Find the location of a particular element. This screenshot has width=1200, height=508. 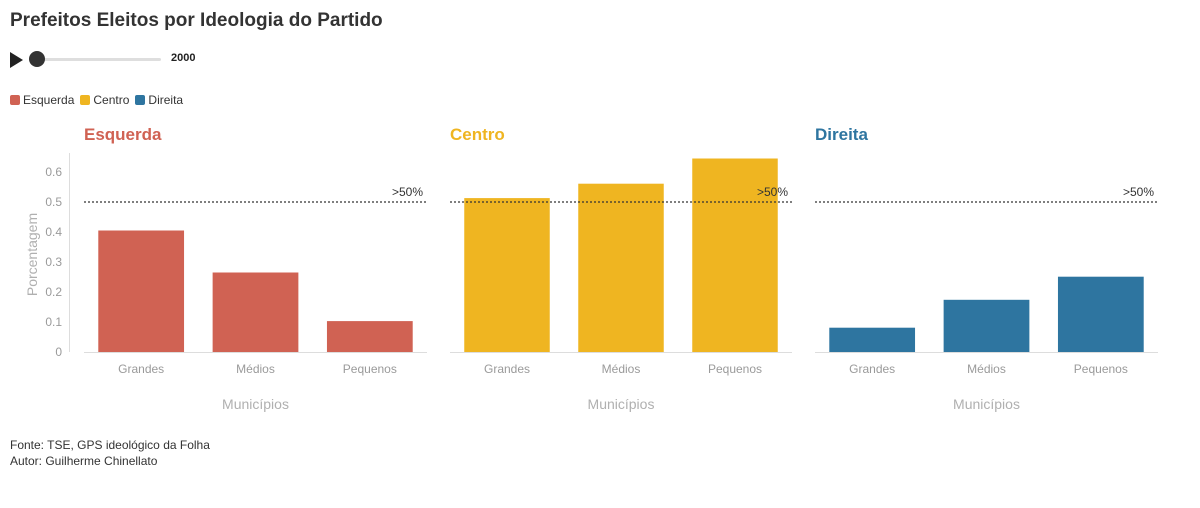

legend-label-centro: Centro is located at coordinates (111, 100).